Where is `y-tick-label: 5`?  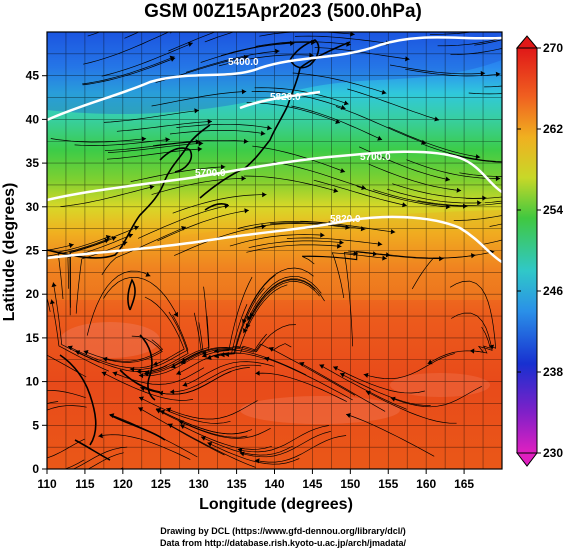 y-tick-label: 5 is located at coordinates (35, 425).